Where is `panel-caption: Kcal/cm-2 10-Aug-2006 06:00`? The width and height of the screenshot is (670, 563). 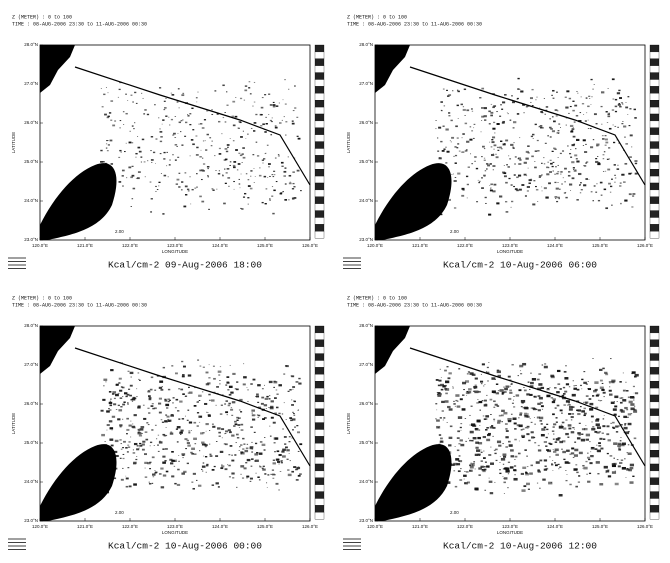
panel-caption: Kcal/cm-2 10-Aug-2006 06:00 is located at coordinates (520, 265).